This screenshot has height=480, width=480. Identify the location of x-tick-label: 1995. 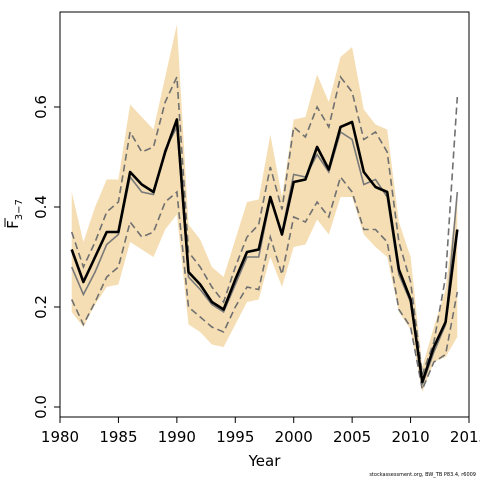
(235, 437).